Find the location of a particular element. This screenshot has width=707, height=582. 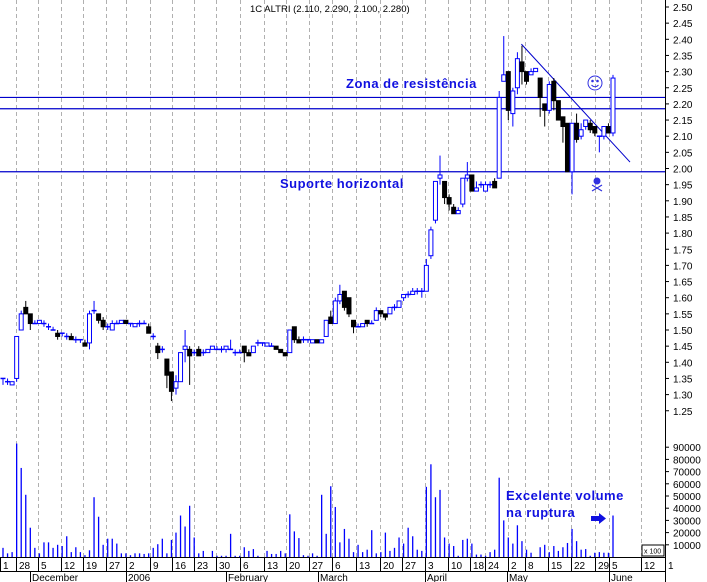

volume-tick-label: 50000 is located at coordinates (687, 497).